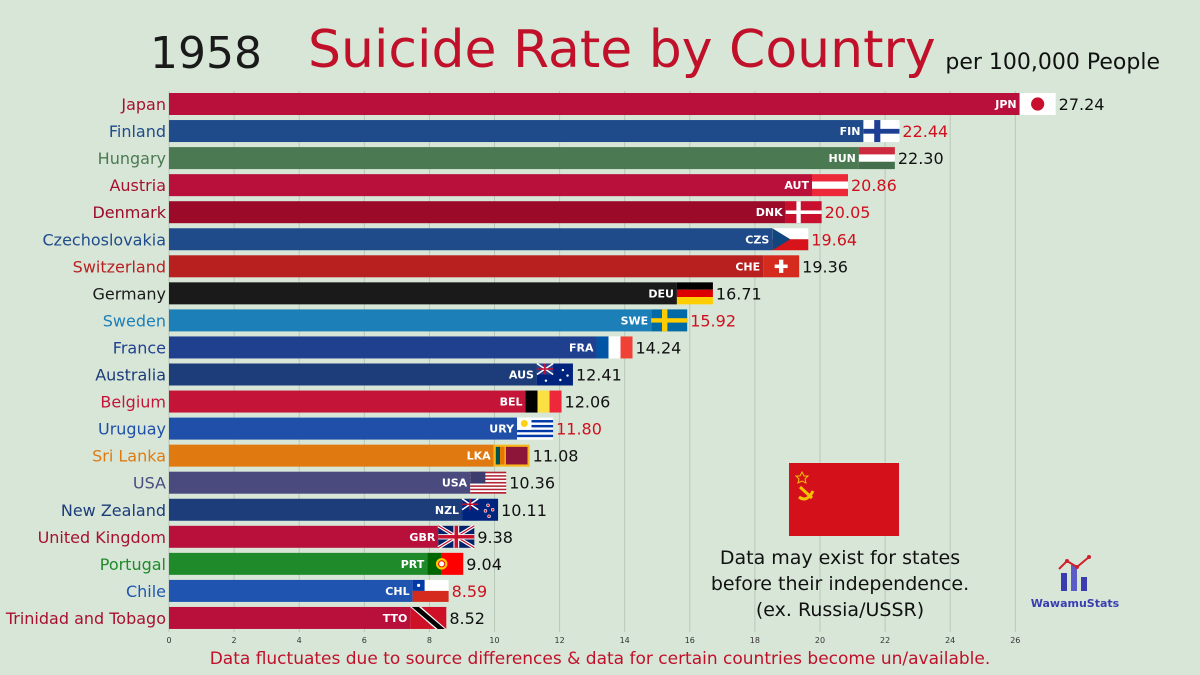  What do you see at coordinates (130, 375) in the screenshot?
I see `country-label: Australia` at bounding box center [130, 375].